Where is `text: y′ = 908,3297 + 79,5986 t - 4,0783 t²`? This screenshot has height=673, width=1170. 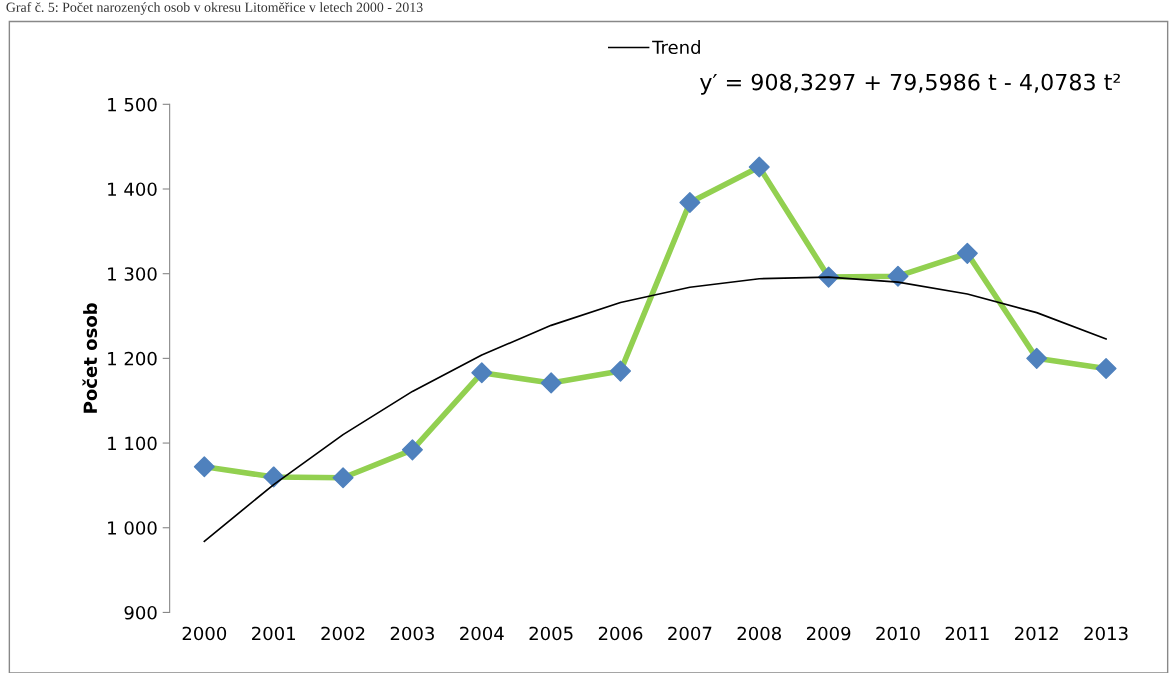 text: y′ = 908,3297 + 79,5986 t - 4,0783 t² is located at coordinates (910, 84).